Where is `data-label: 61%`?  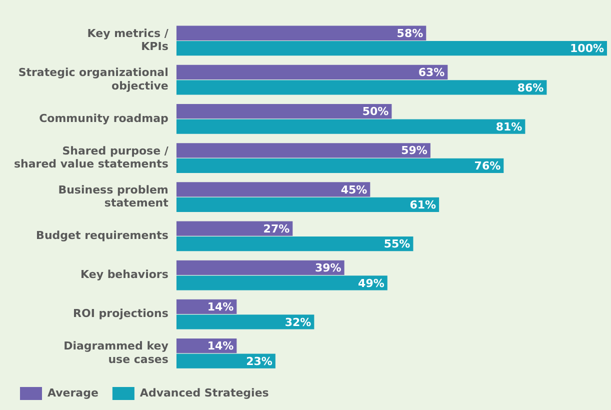
data-label: 61% is located at coordinates (423, 205).